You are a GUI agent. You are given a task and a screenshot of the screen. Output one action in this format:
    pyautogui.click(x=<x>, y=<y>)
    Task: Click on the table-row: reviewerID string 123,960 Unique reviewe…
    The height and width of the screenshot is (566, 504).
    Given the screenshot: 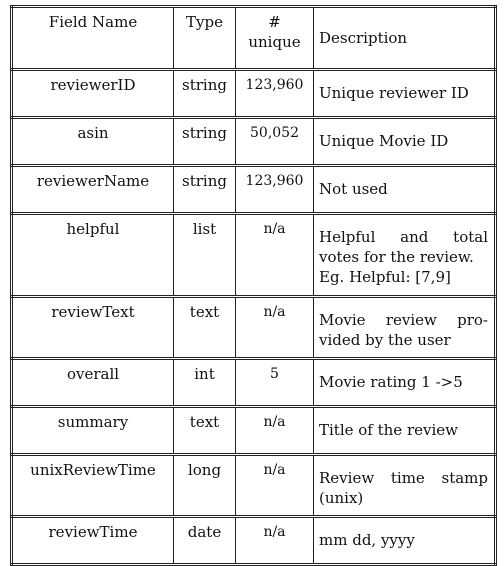 What is the action you would take?
    pyautogui.click(x=253, y=94)
    